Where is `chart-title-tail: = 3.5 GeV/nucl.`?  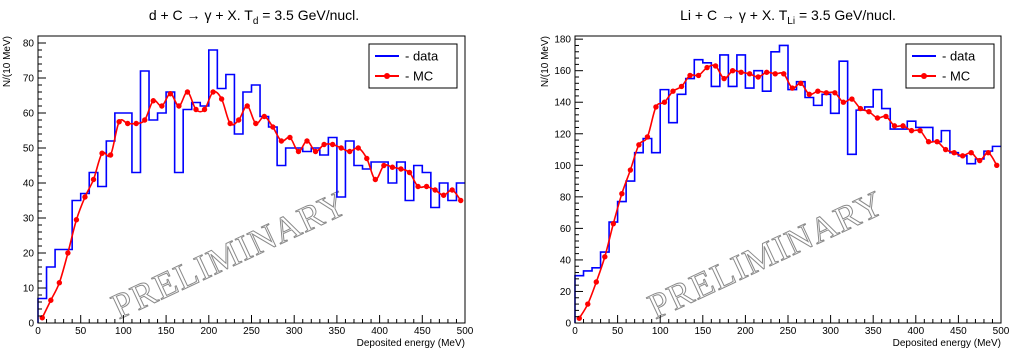 chart-title-tail: = 3.5 GeV/nucl. is located at coordinates (845, 15).